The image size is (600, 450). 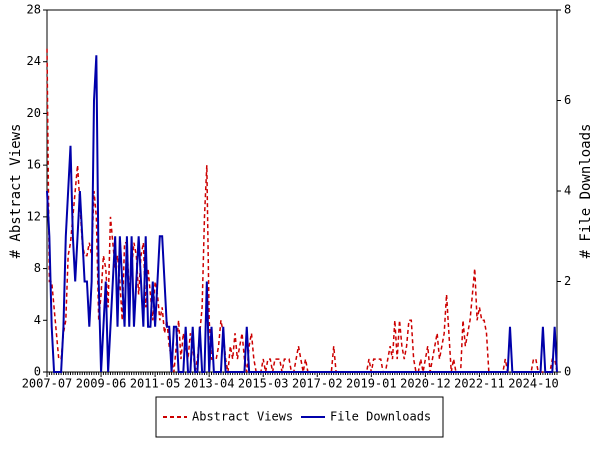 What do you see at coordinates (34, 113) in the screenshot?
I see `y-tick-label: 20` at bounding box center [34, 113].